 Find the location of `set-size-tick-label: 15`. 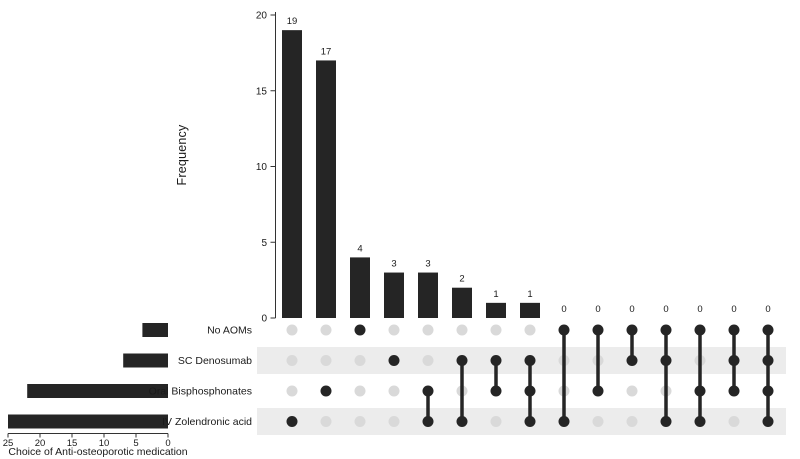

set-size-tick-label: 15 is located at coordinates (72, 443).